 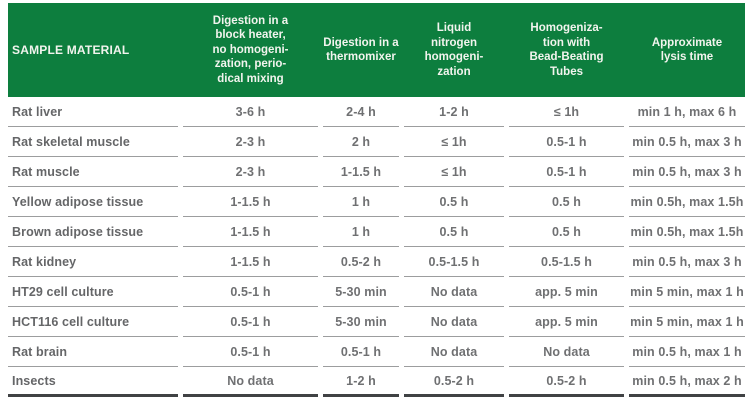 I want to click on bead-beating-cell: 0.5-1.5 h, so click(x=566, y=262).